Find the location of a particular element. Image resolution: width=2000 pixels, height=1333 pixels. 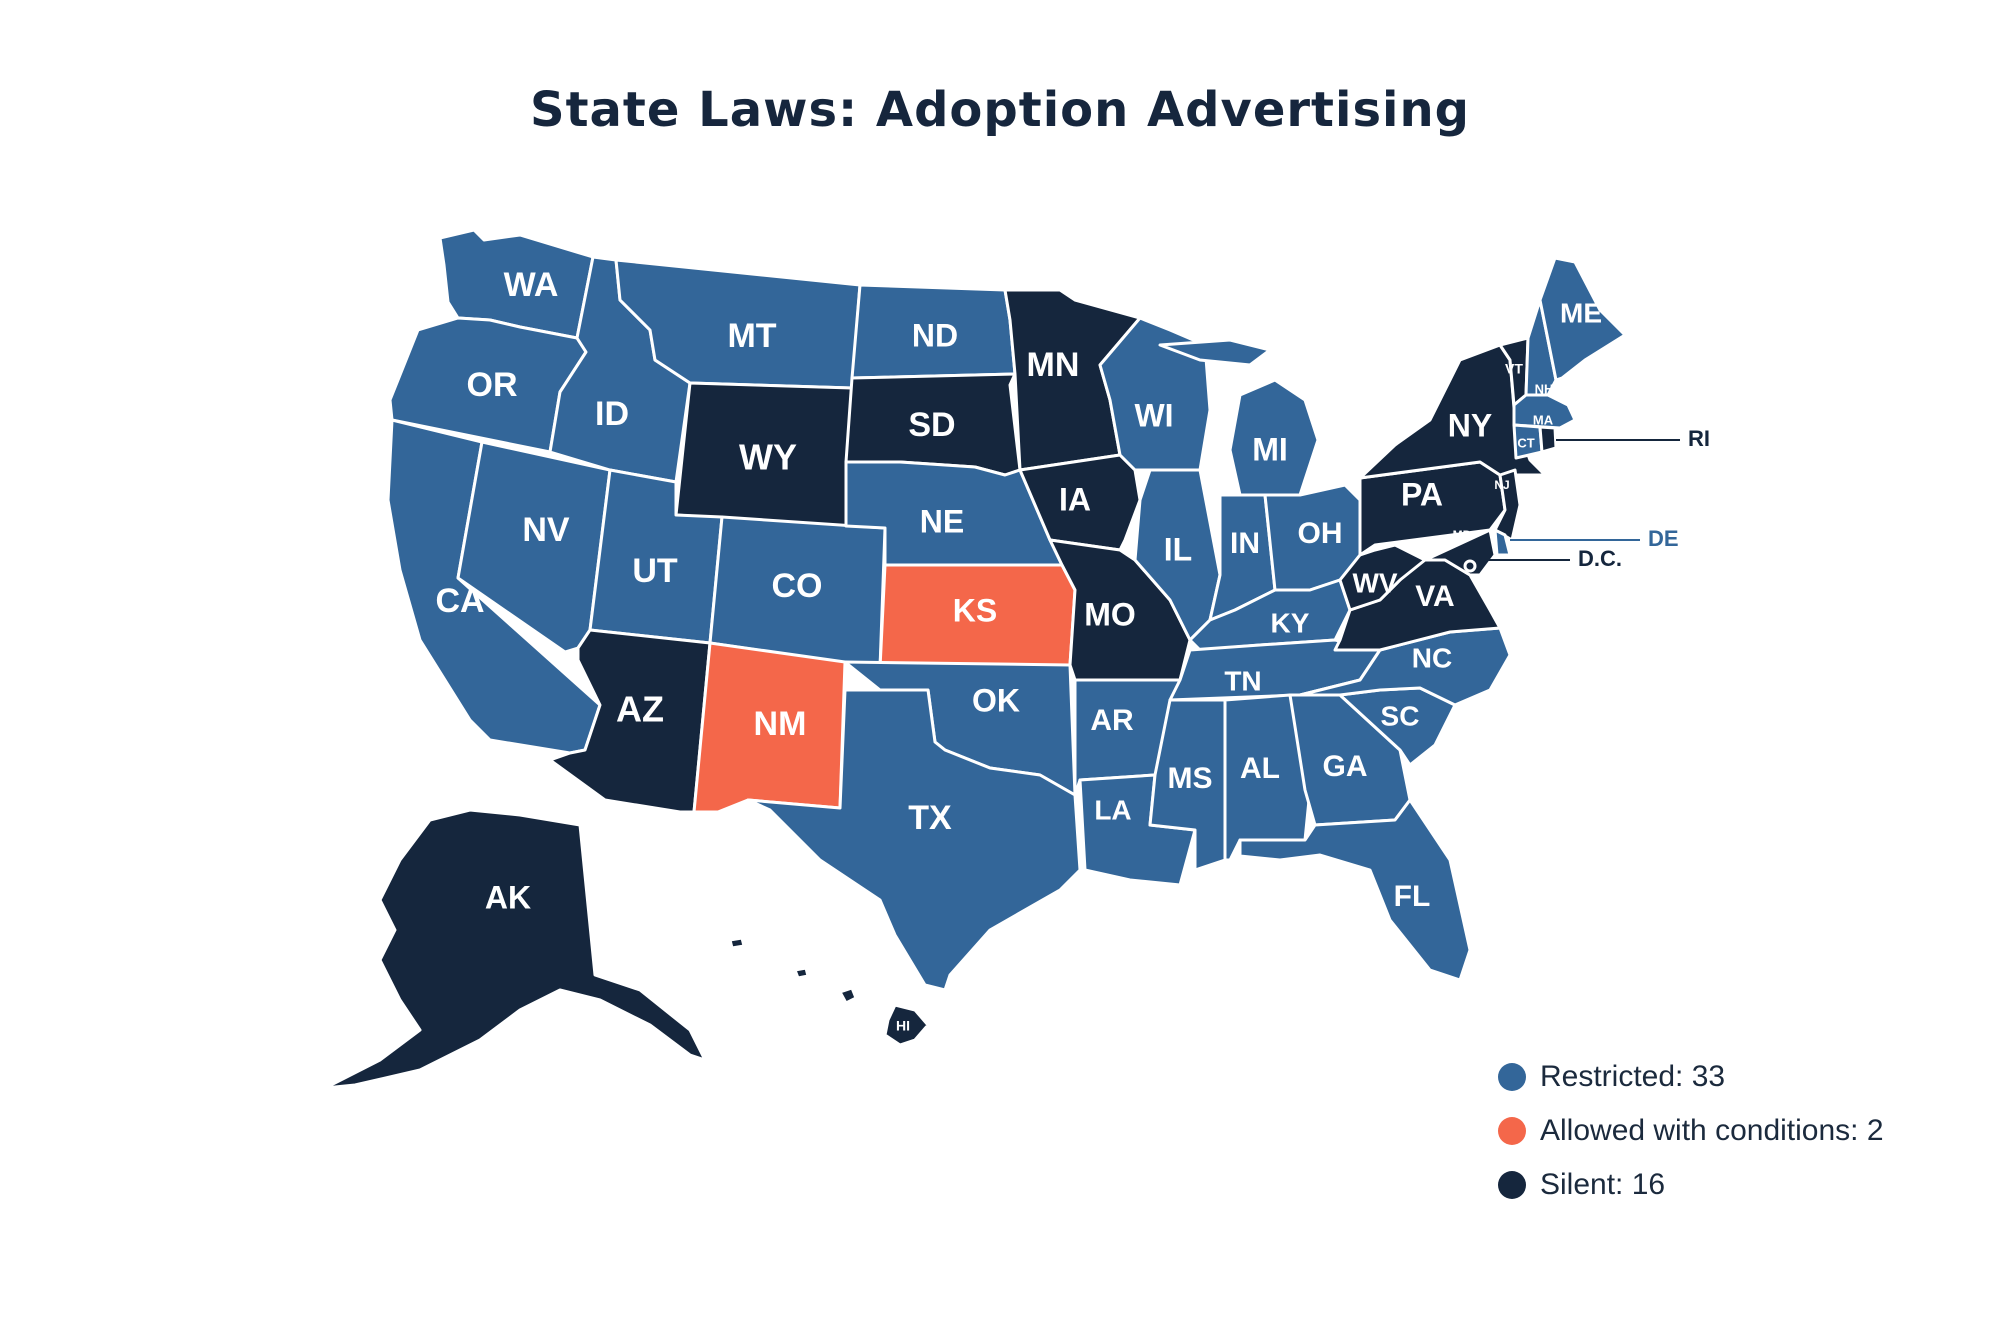

state-label-ma: MA is located at coordinates (1543, 419).